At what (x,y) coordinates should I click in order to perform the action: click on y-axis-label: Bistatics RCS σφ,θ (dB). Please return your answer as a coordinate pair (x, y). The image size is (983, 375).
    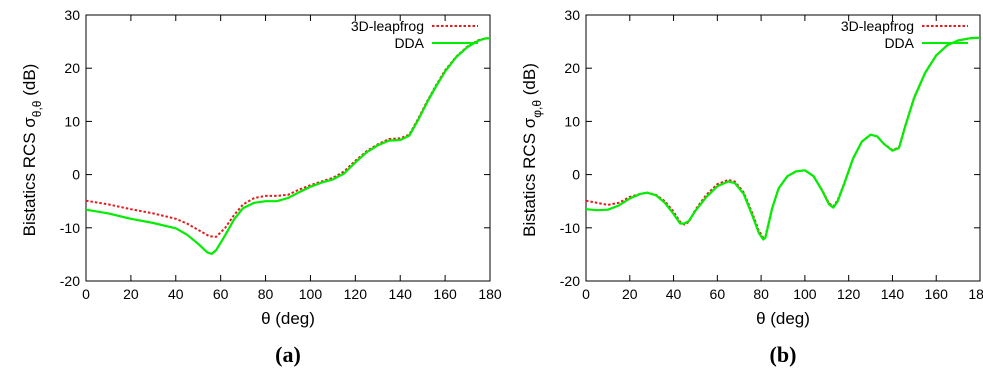
    Looking at the image, I should click on (532, 150).